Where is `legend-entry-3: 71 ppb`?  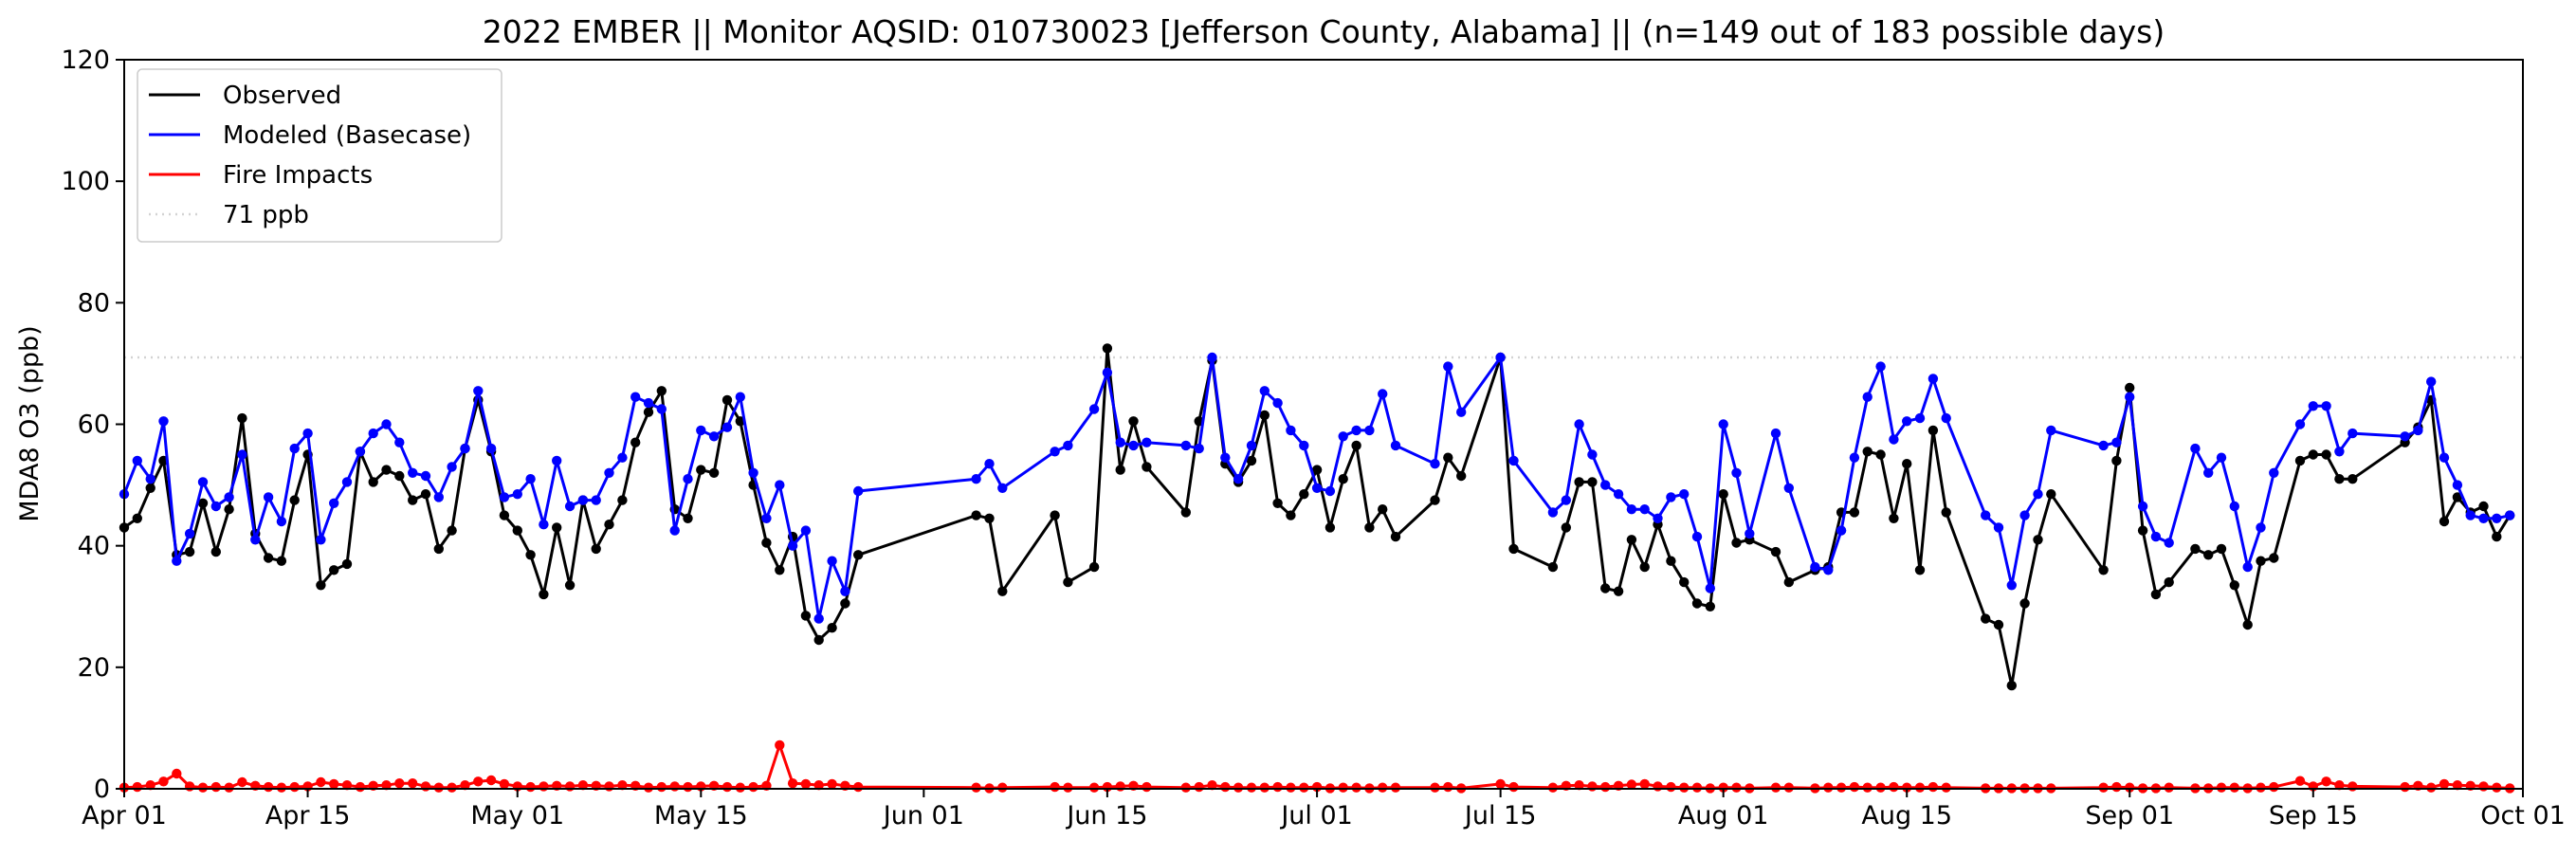
legend-entry-3: 71 ppb is located at coordinates (229, 215).